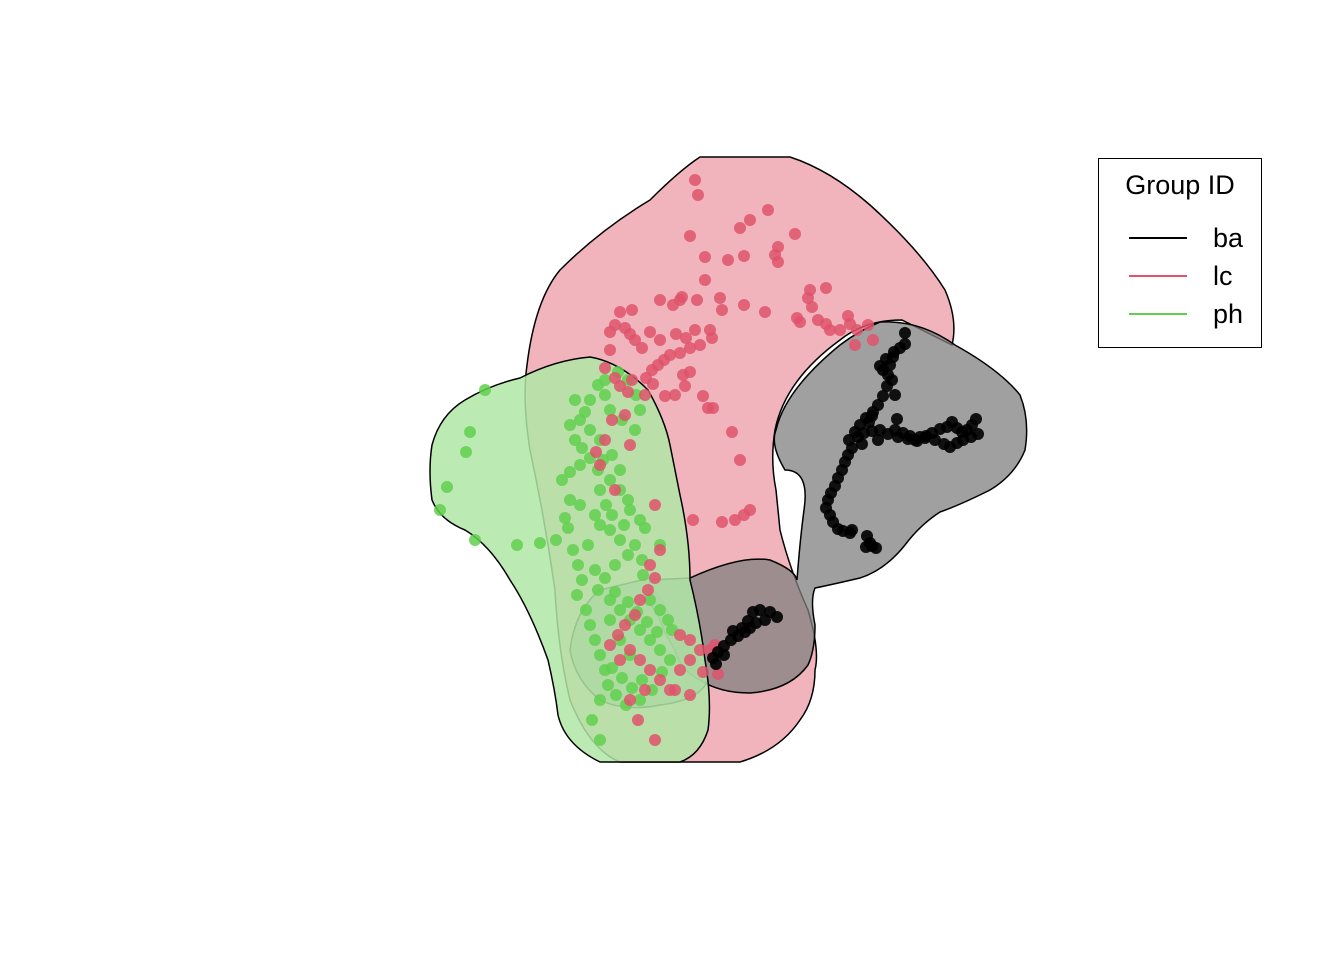  What do you see at coordinates (1158, 276) in the screenshot?
I see `legend-line-lc` at bounding box center [1158, 276].